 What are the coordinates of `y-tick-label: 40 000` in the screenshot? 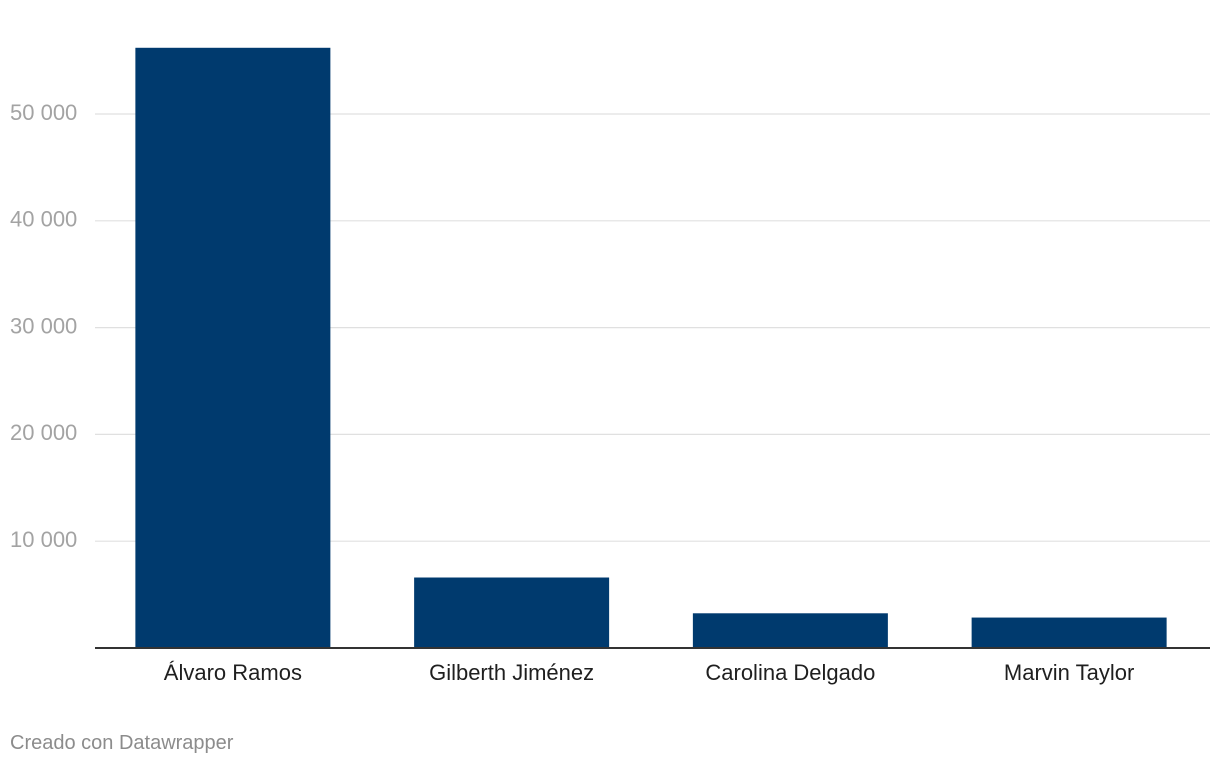 It's located at (43, 219).